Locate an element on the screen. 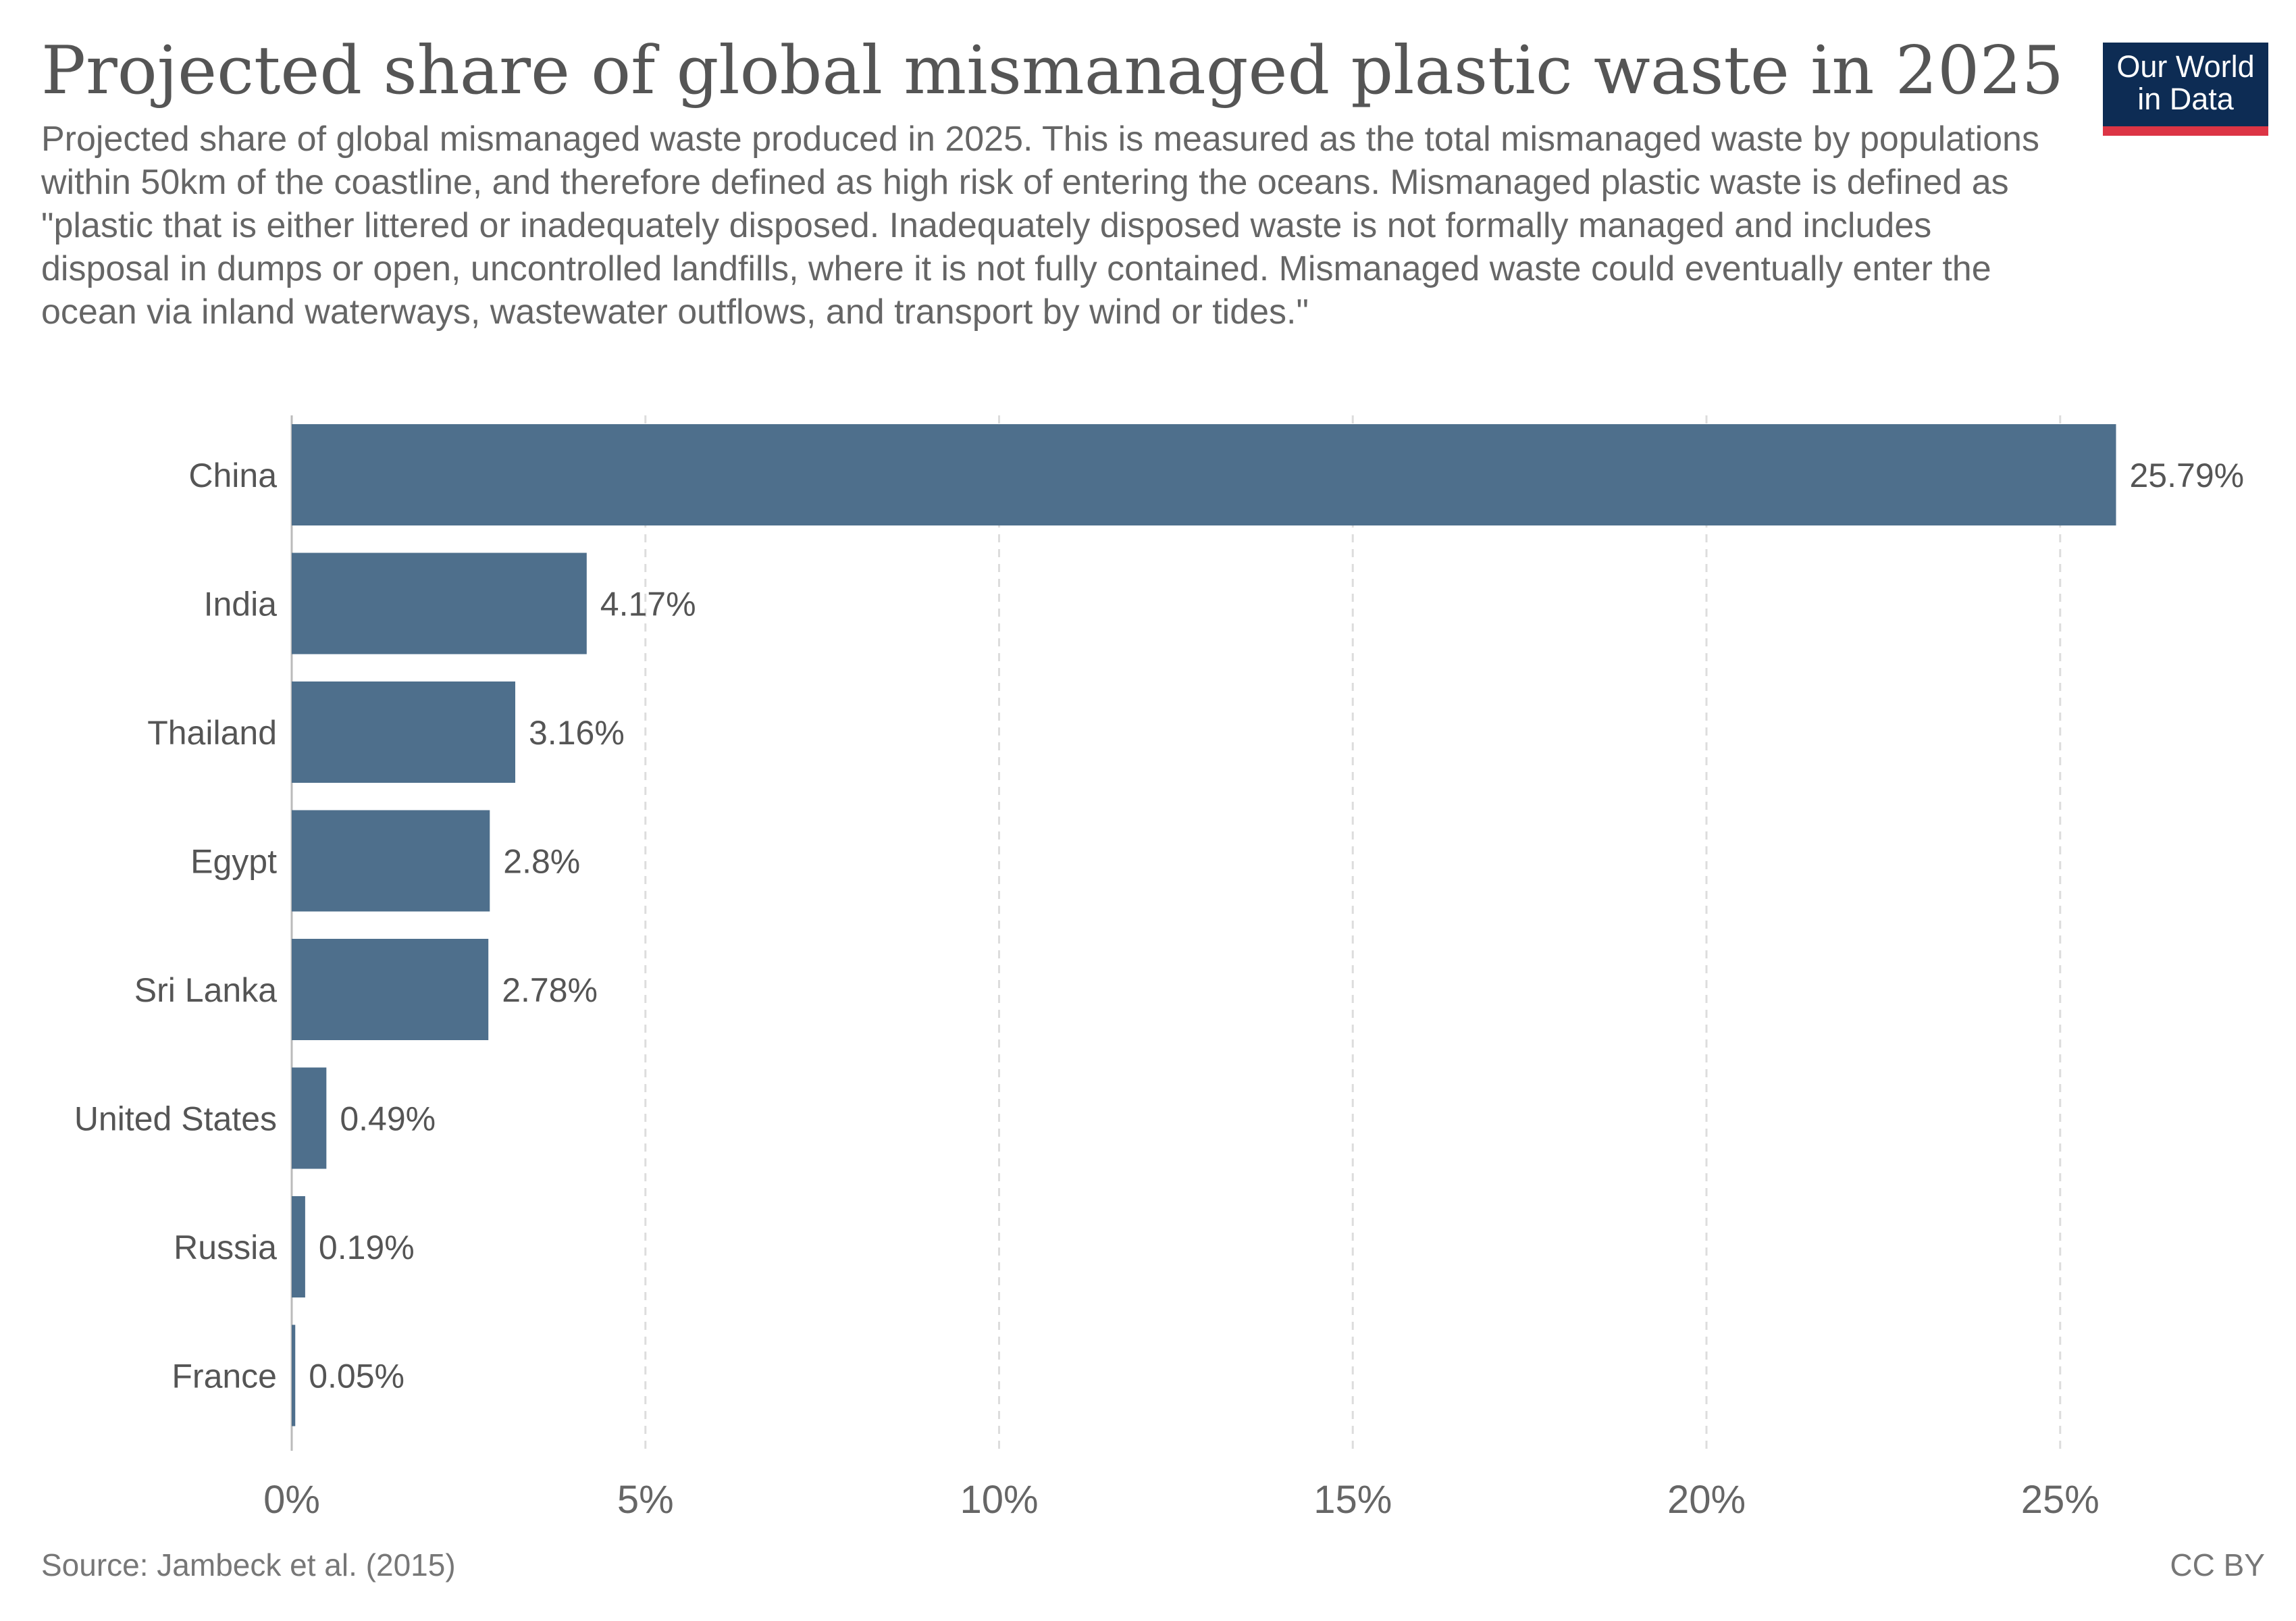 The height and width of the screenshot is (1621, 2296). value-label: 25.79% is located at coordinates (2187, 475).